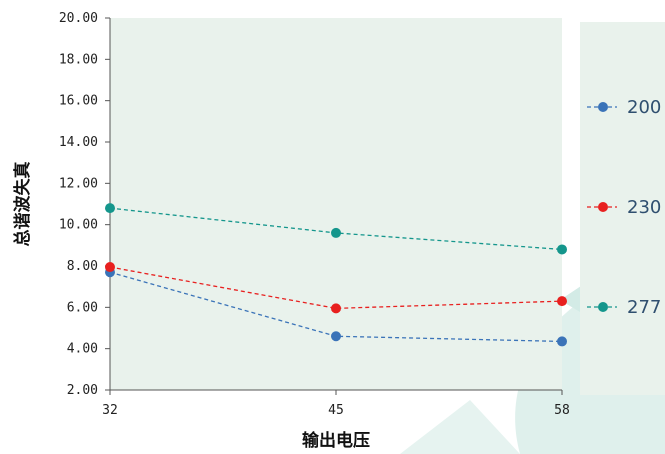  Describe the element at coordinates (22, 204) in the screenshot. I see `y-axis-label: 总谐波失真` at that location.